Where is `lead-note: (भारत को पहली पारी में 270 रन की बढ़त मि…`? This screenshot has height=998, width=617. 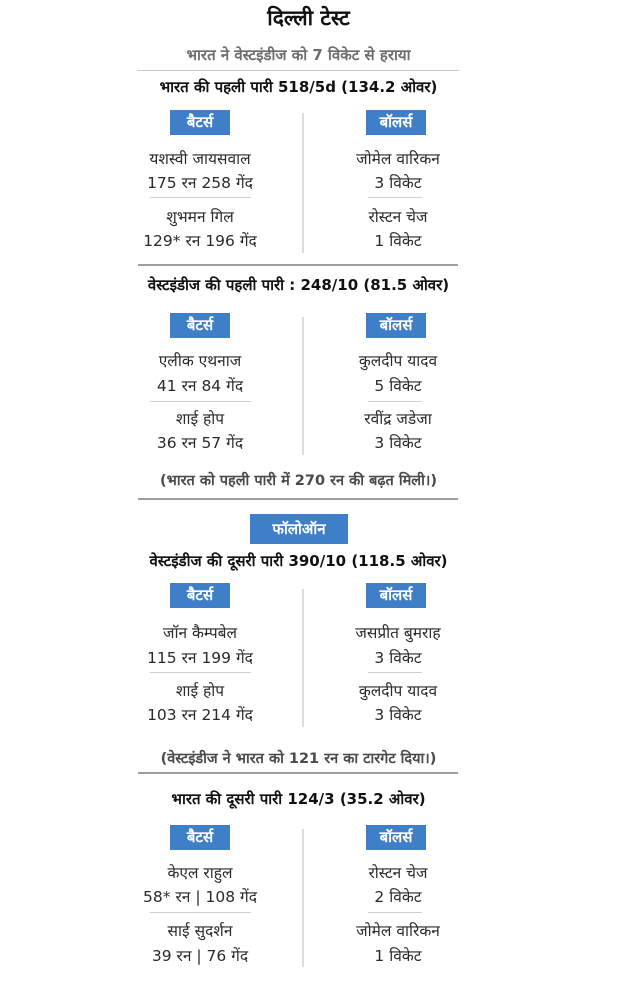 lead-note: (भारत को पहली पारी में 270 रन की बढ़त मि… is located at coordinates (298, 481).